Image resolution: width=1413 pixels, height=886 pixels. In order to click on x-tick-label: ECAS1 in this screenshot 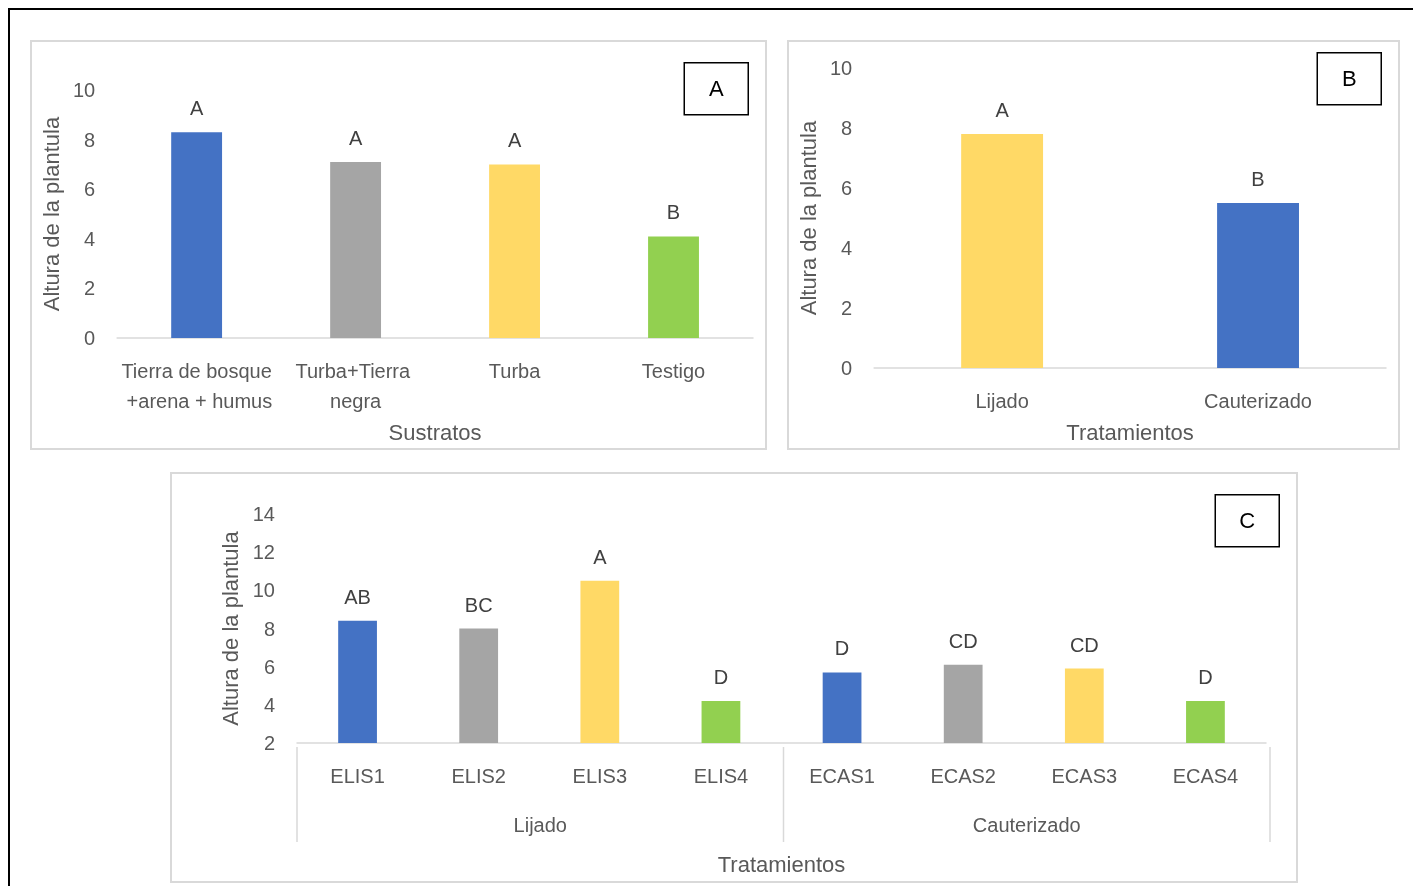, I will do `click(842, 776)`.